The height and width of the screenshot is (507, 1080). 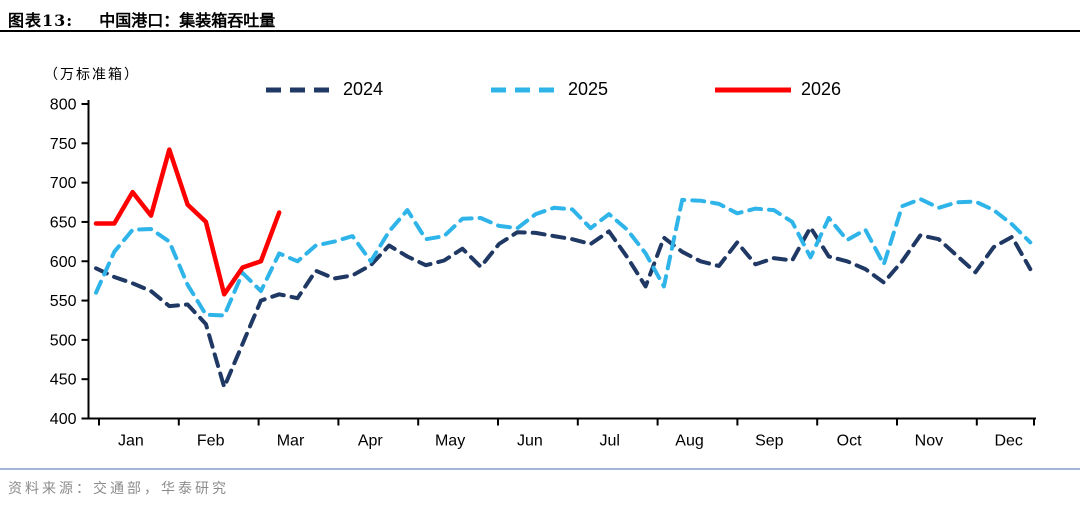 I want to click on chart-legend: 2024 2025 2026, so click(x=552, y=89).